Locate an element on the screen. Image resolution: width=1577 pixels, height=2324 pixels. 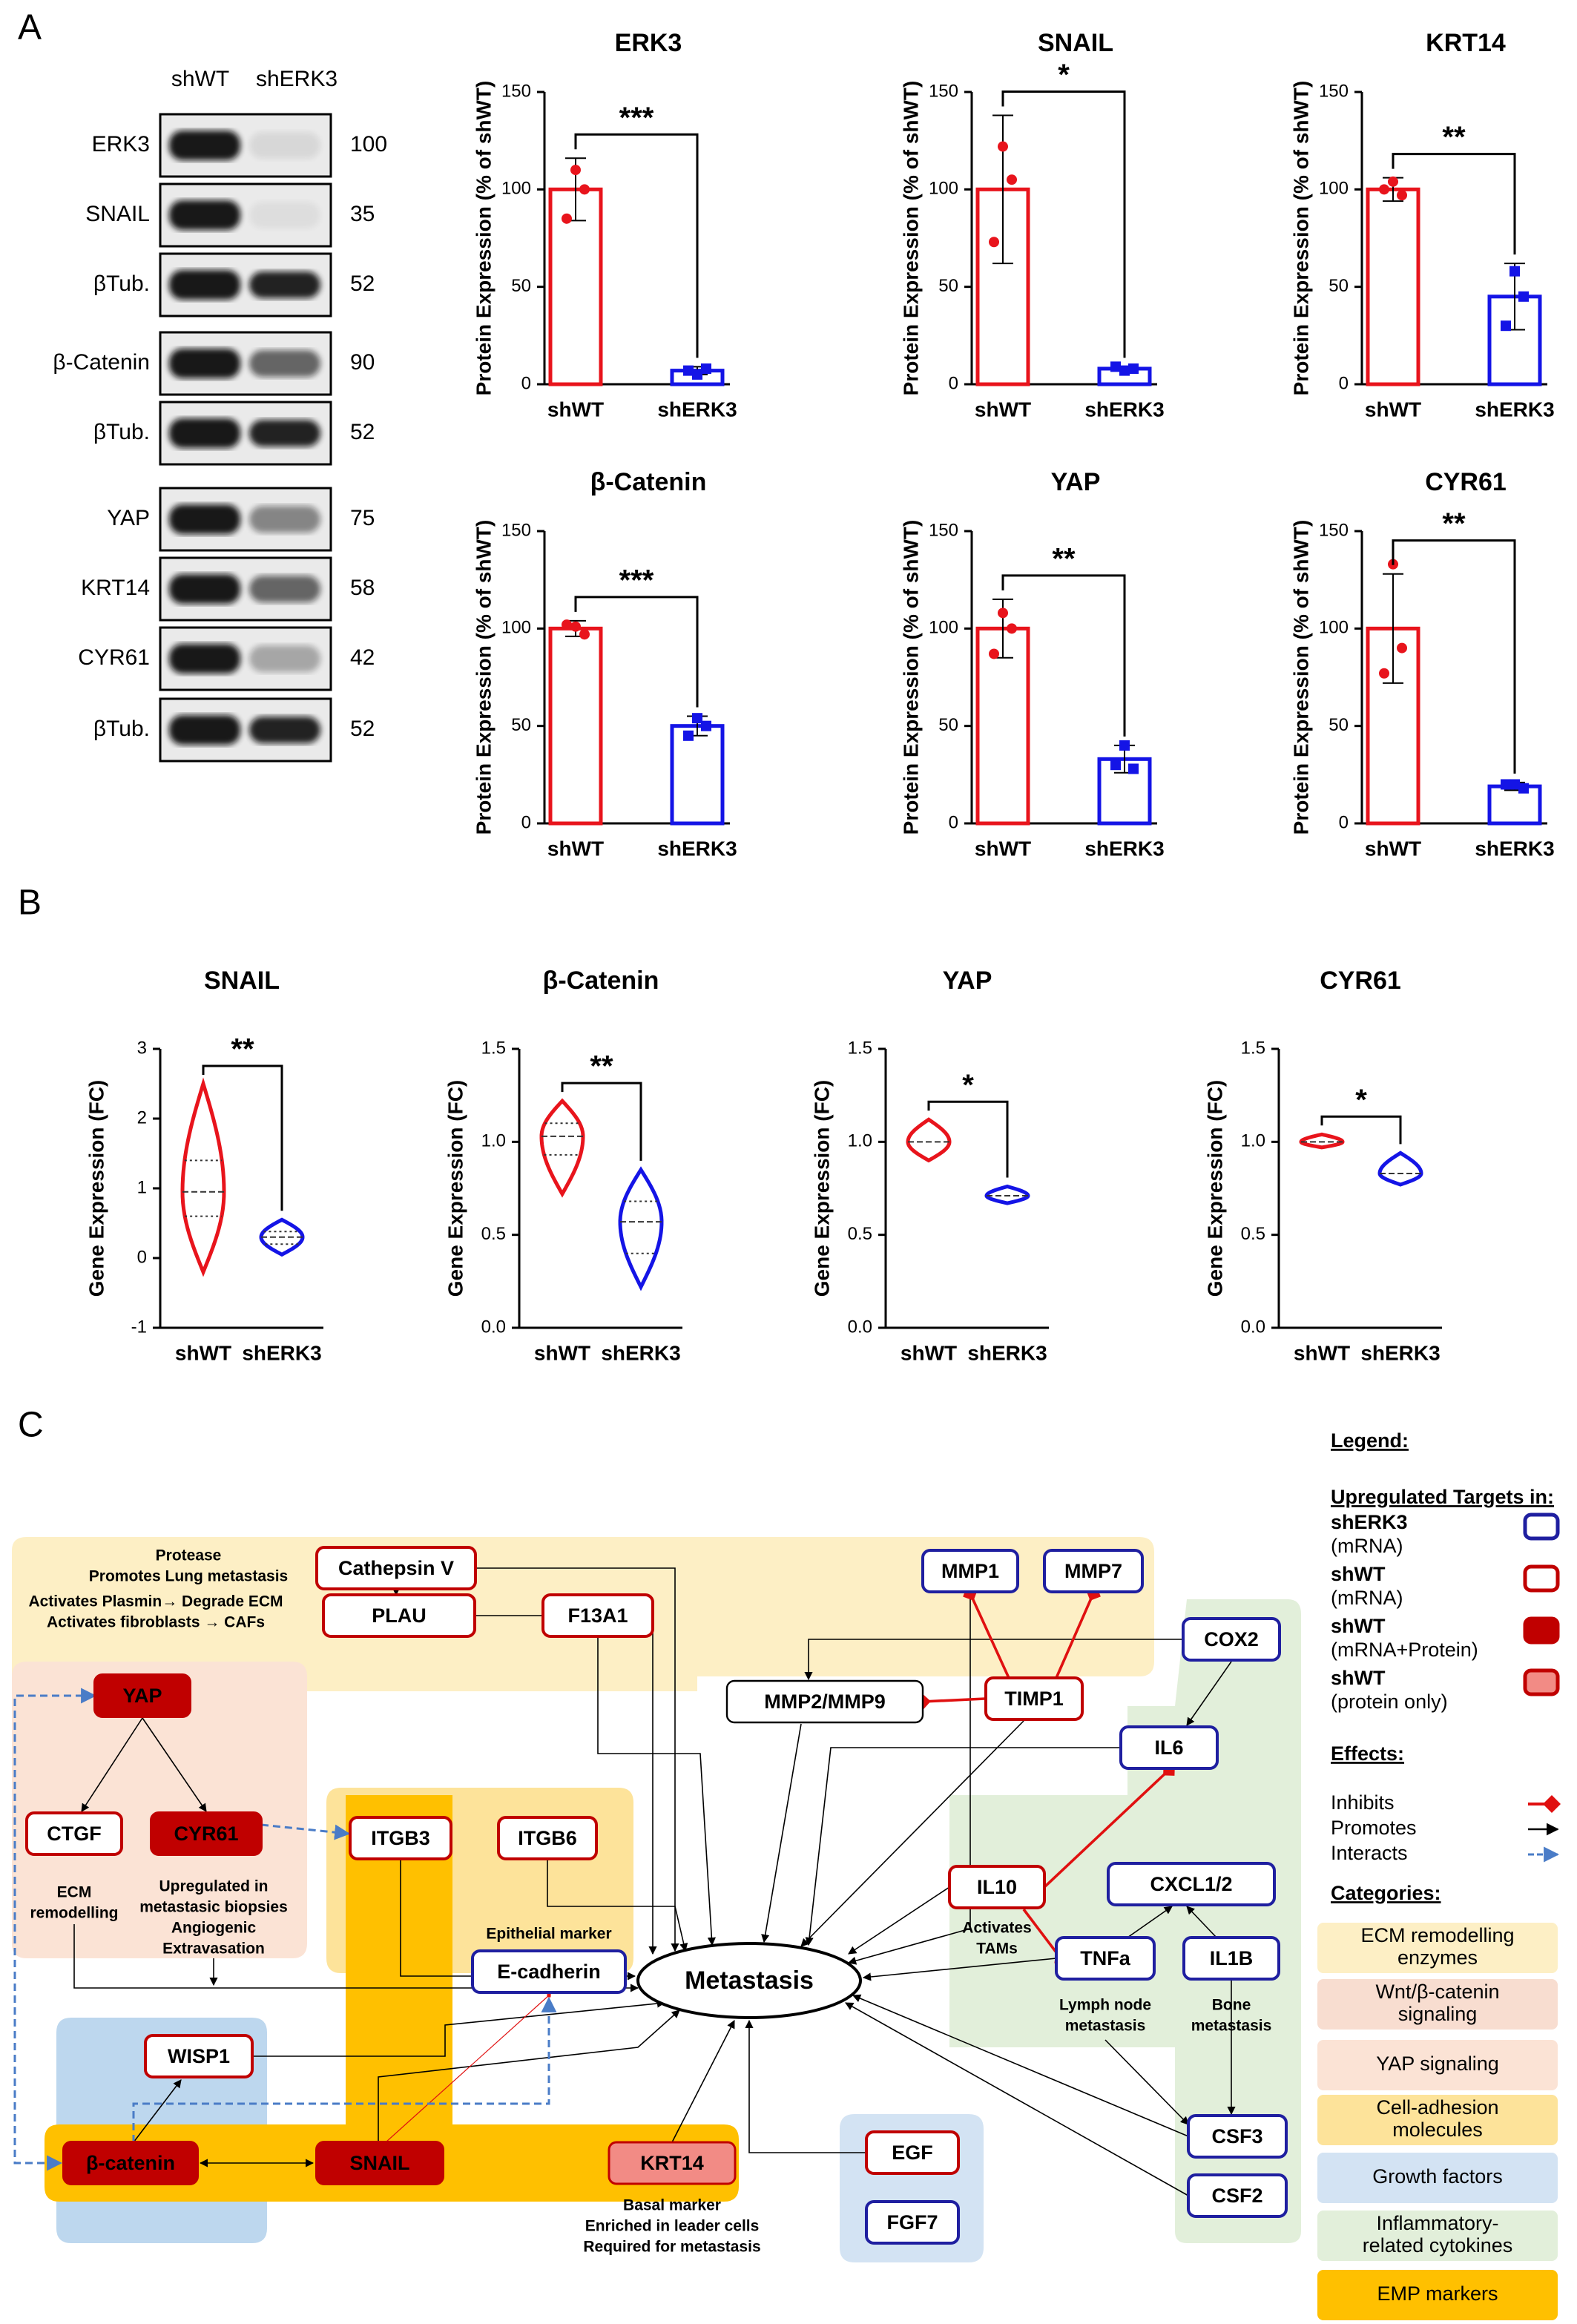
bar is located at coordinates (1393, 286).